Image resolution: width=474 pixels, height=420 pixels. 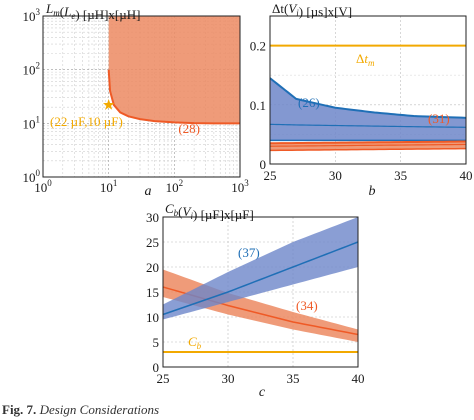 I want to click on series-label-dt-m: Δtm, so click(x=365, y=59).